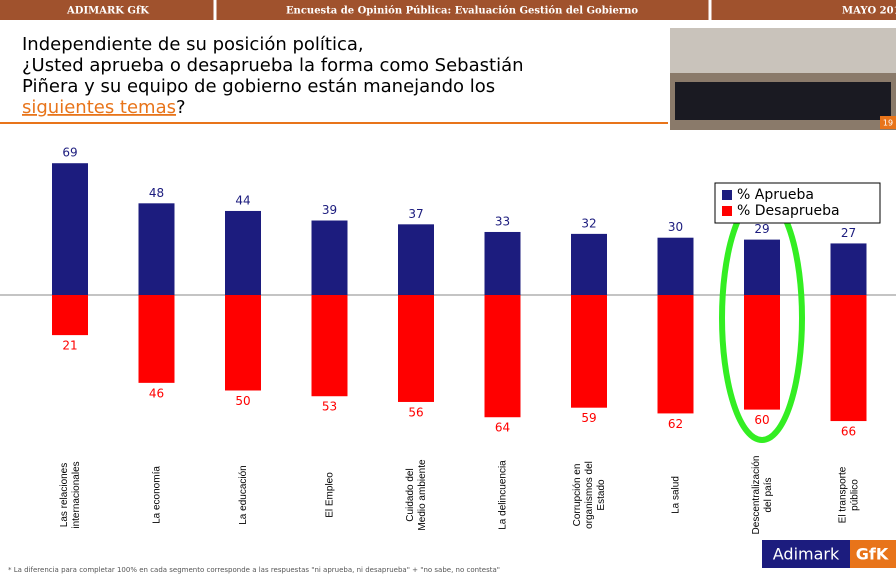  I want to click on category-label: El transportepúblico, so click(848, 494).